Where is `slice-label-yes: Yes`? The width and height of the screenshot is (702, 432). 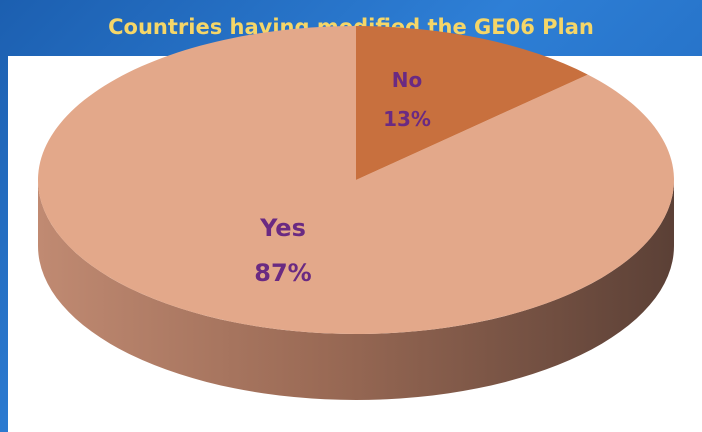 slice-label-yes: Yes is located at coordinates (282, 228).